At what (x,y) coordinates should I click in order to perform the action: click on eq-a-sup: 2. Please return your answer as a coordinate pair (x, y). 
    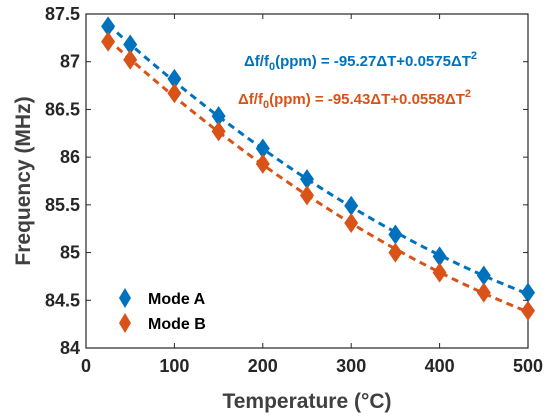
    Looking at the image, I should click on (474, 56).